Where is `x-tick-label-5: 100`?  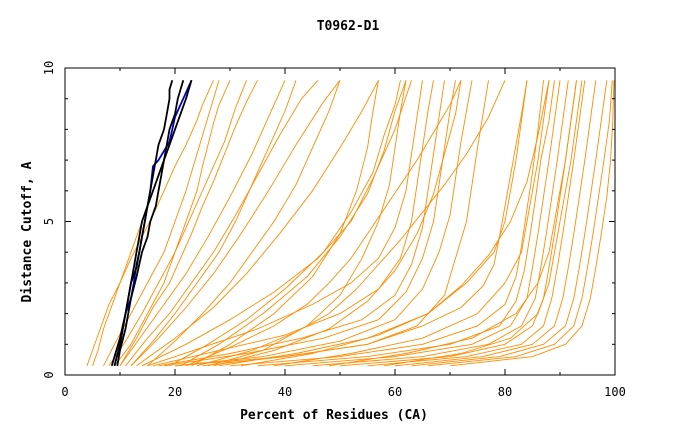 x-tick-label-5: 100 is located at coordinates (615, 392).